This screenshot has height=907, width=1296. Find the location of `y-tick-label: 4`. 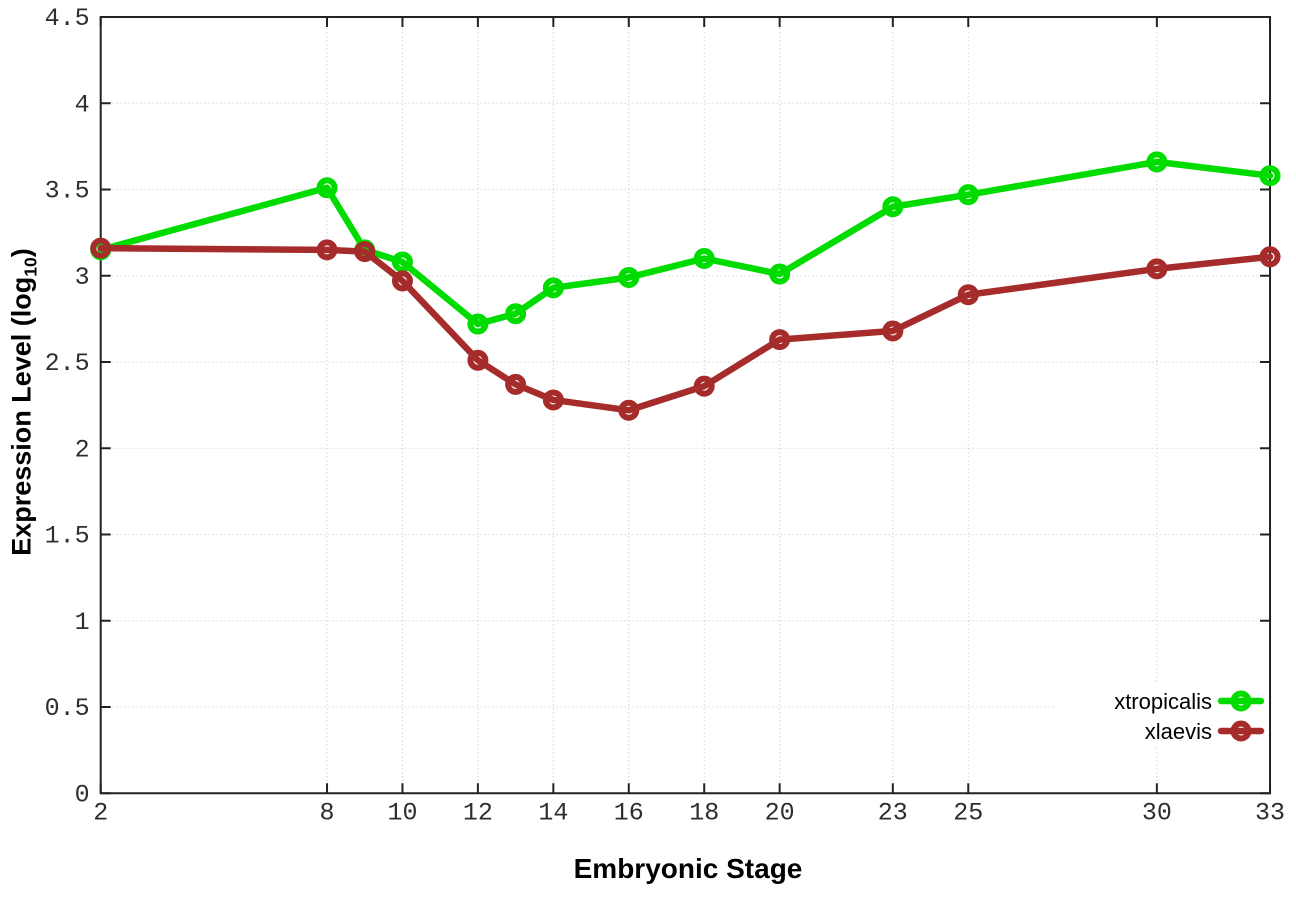

y-tick-label: 4 is located at coordinates (82, 104).